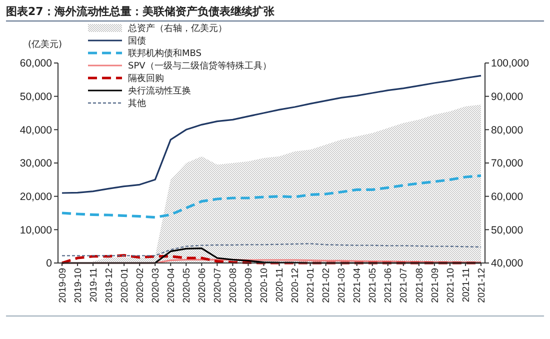 The height and width of the screenshot is (339, 550). What do you see at coordinates (358, 285) in the screenshot?
I see `x-tick-label: 2021-04` at bounding box center [358, 285].